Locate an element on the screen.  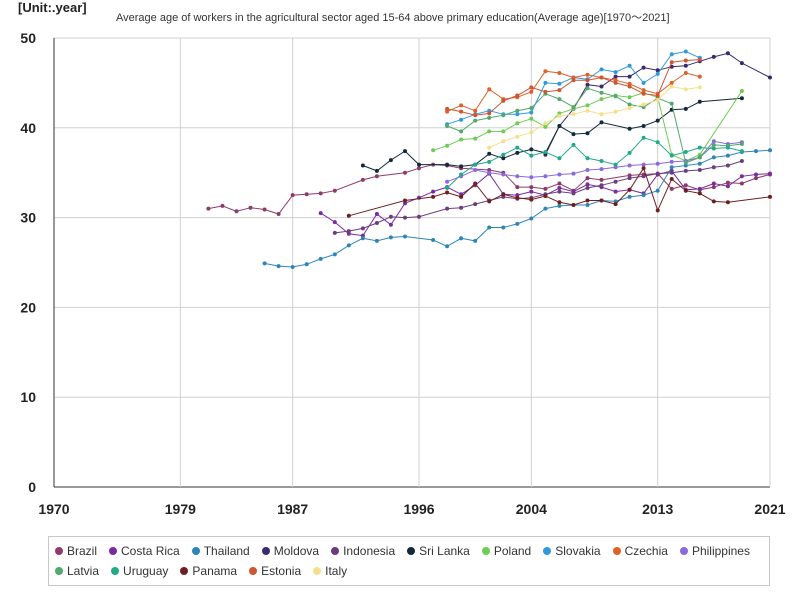
series-sri-lanka is located at coordinates (552, 134).